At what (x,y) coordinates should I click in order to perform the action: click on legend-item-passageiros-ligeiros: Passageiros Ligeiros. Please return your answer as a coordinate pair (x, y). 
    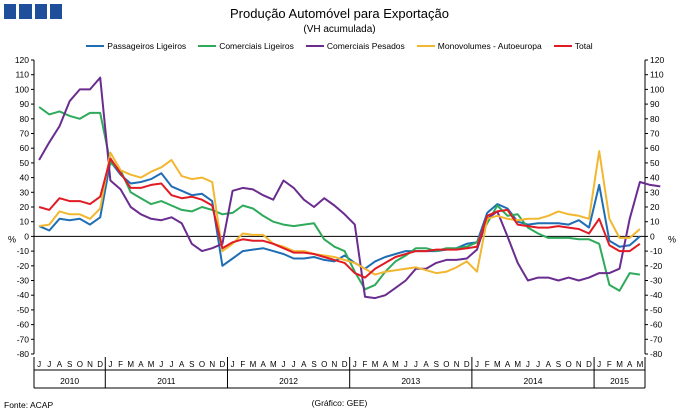
    Looking at the image, I should click on (136, 46).